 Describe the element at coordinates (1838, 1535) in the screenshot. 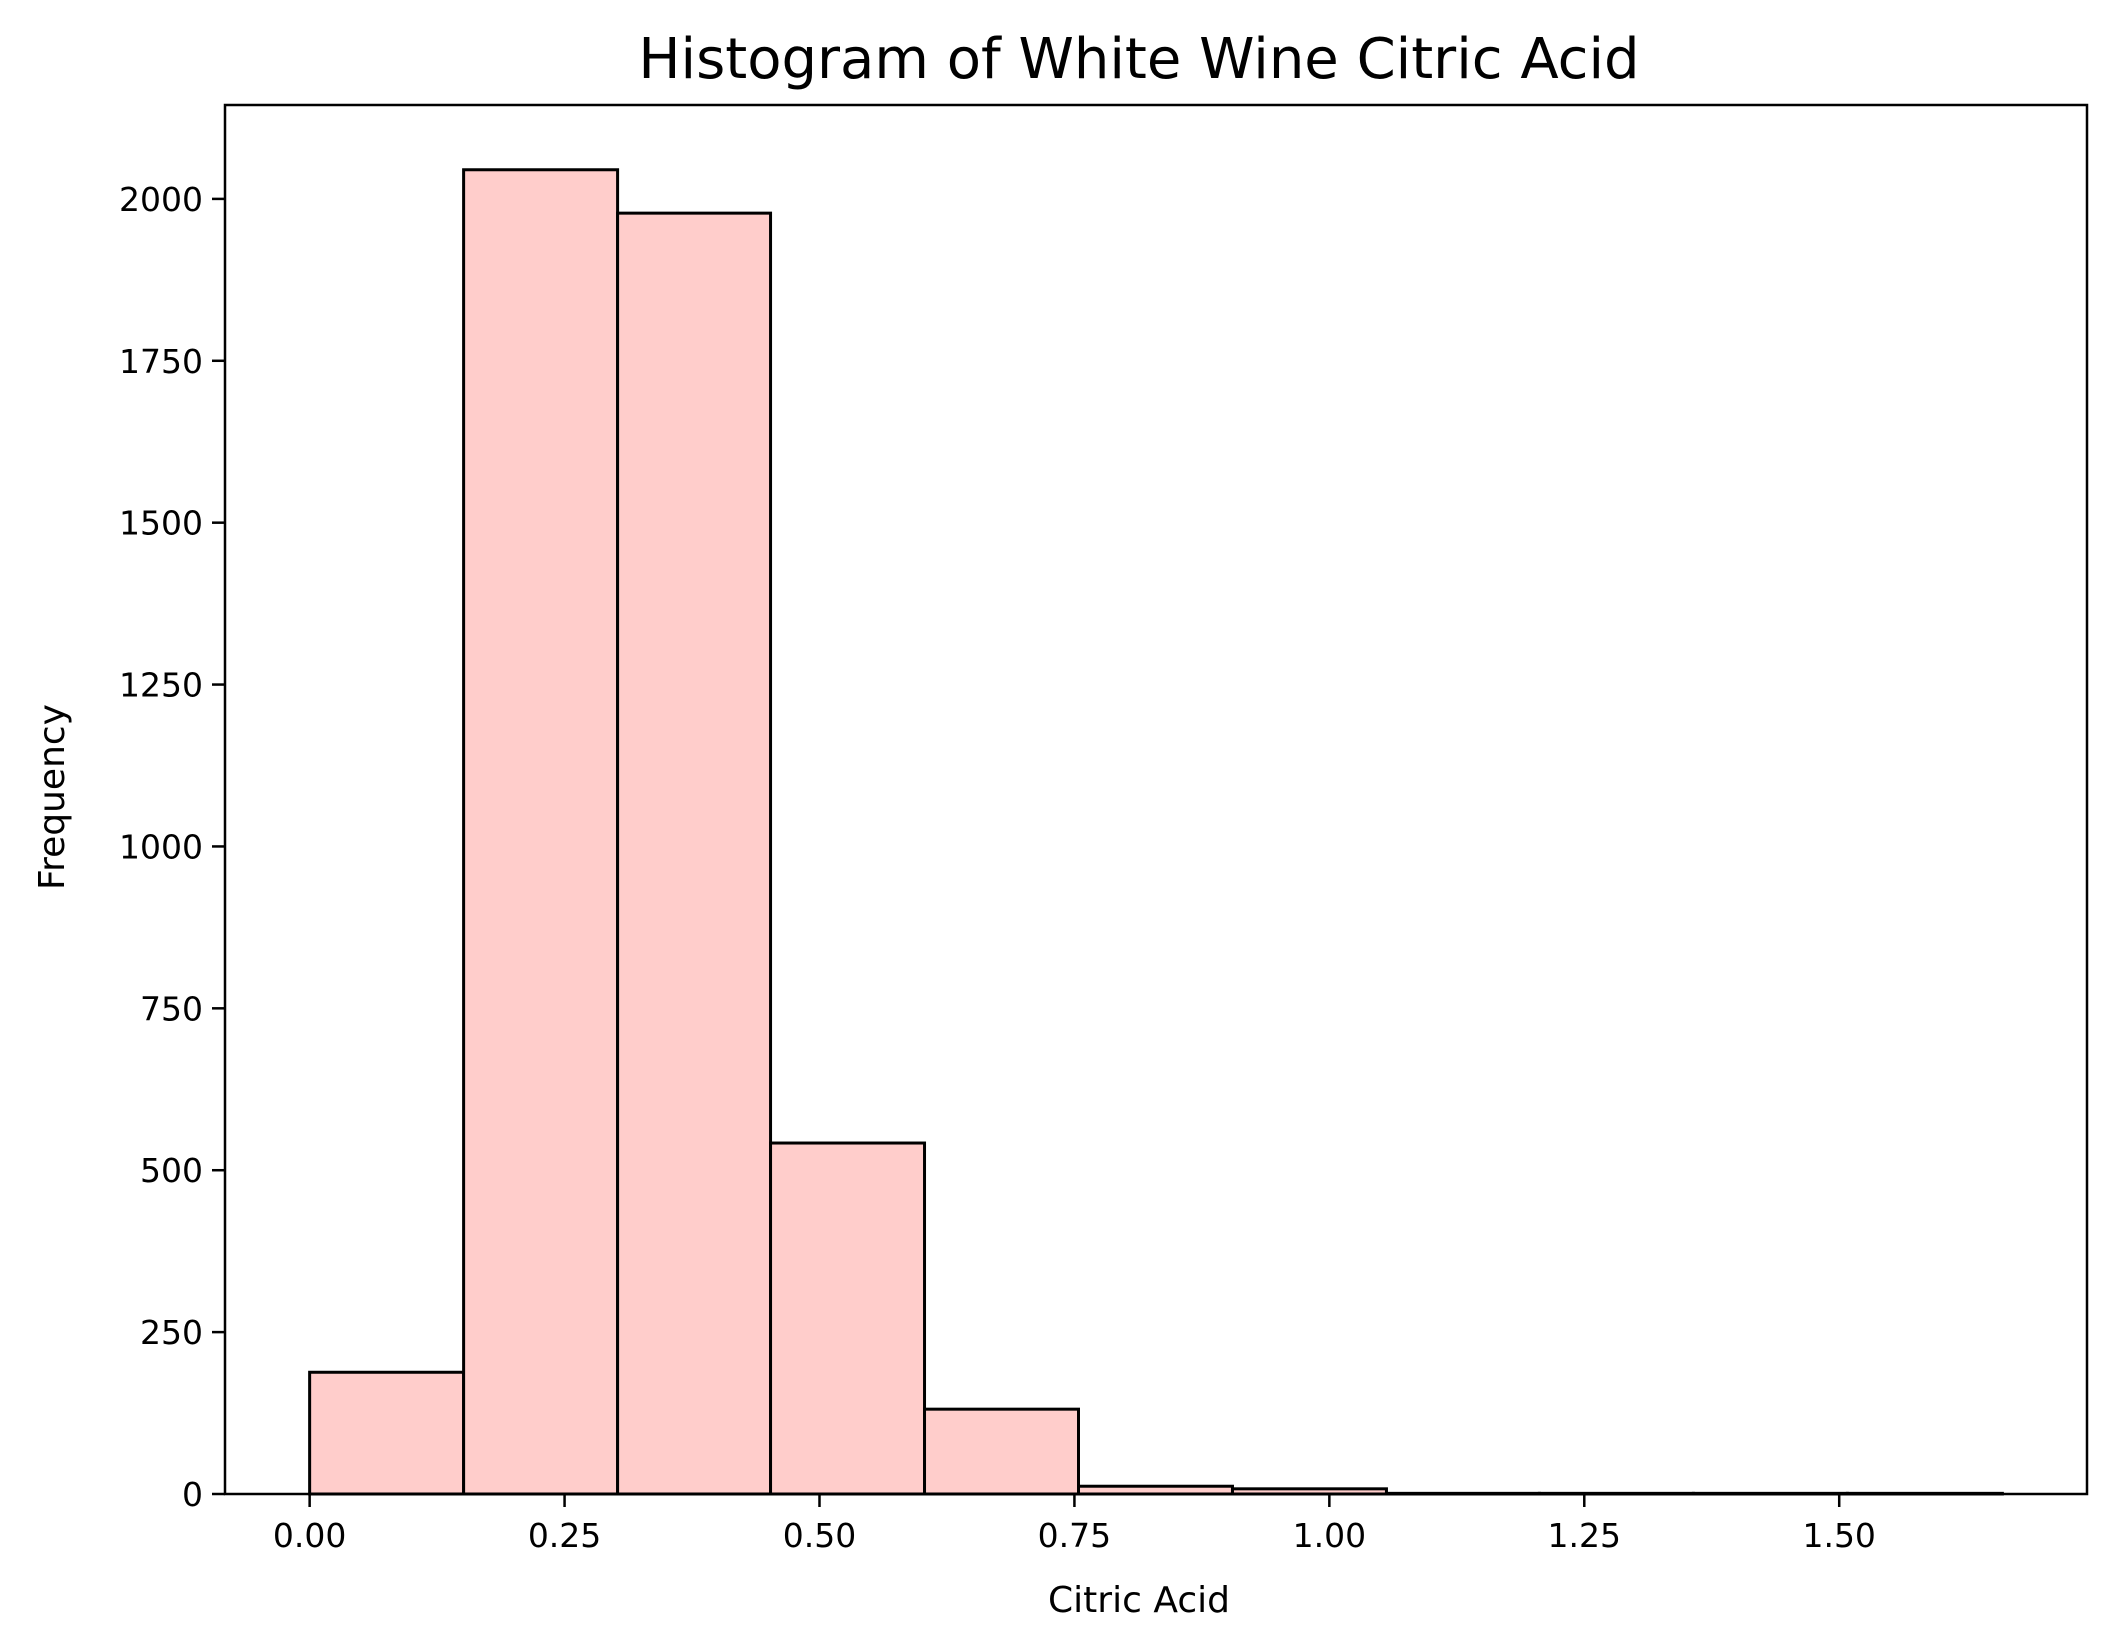

I see `x-tick-label: 1.50` at that location.